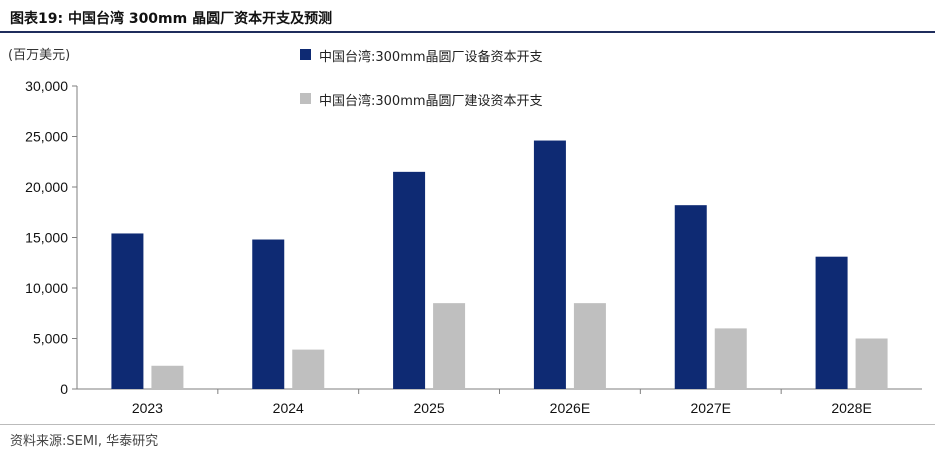 The height and width of the screenshot is (456, 935). What do you see at coordinates (305, 54) in the screenshot?
I see `legend-swatch-equipment` at bounding box center [305, 54].